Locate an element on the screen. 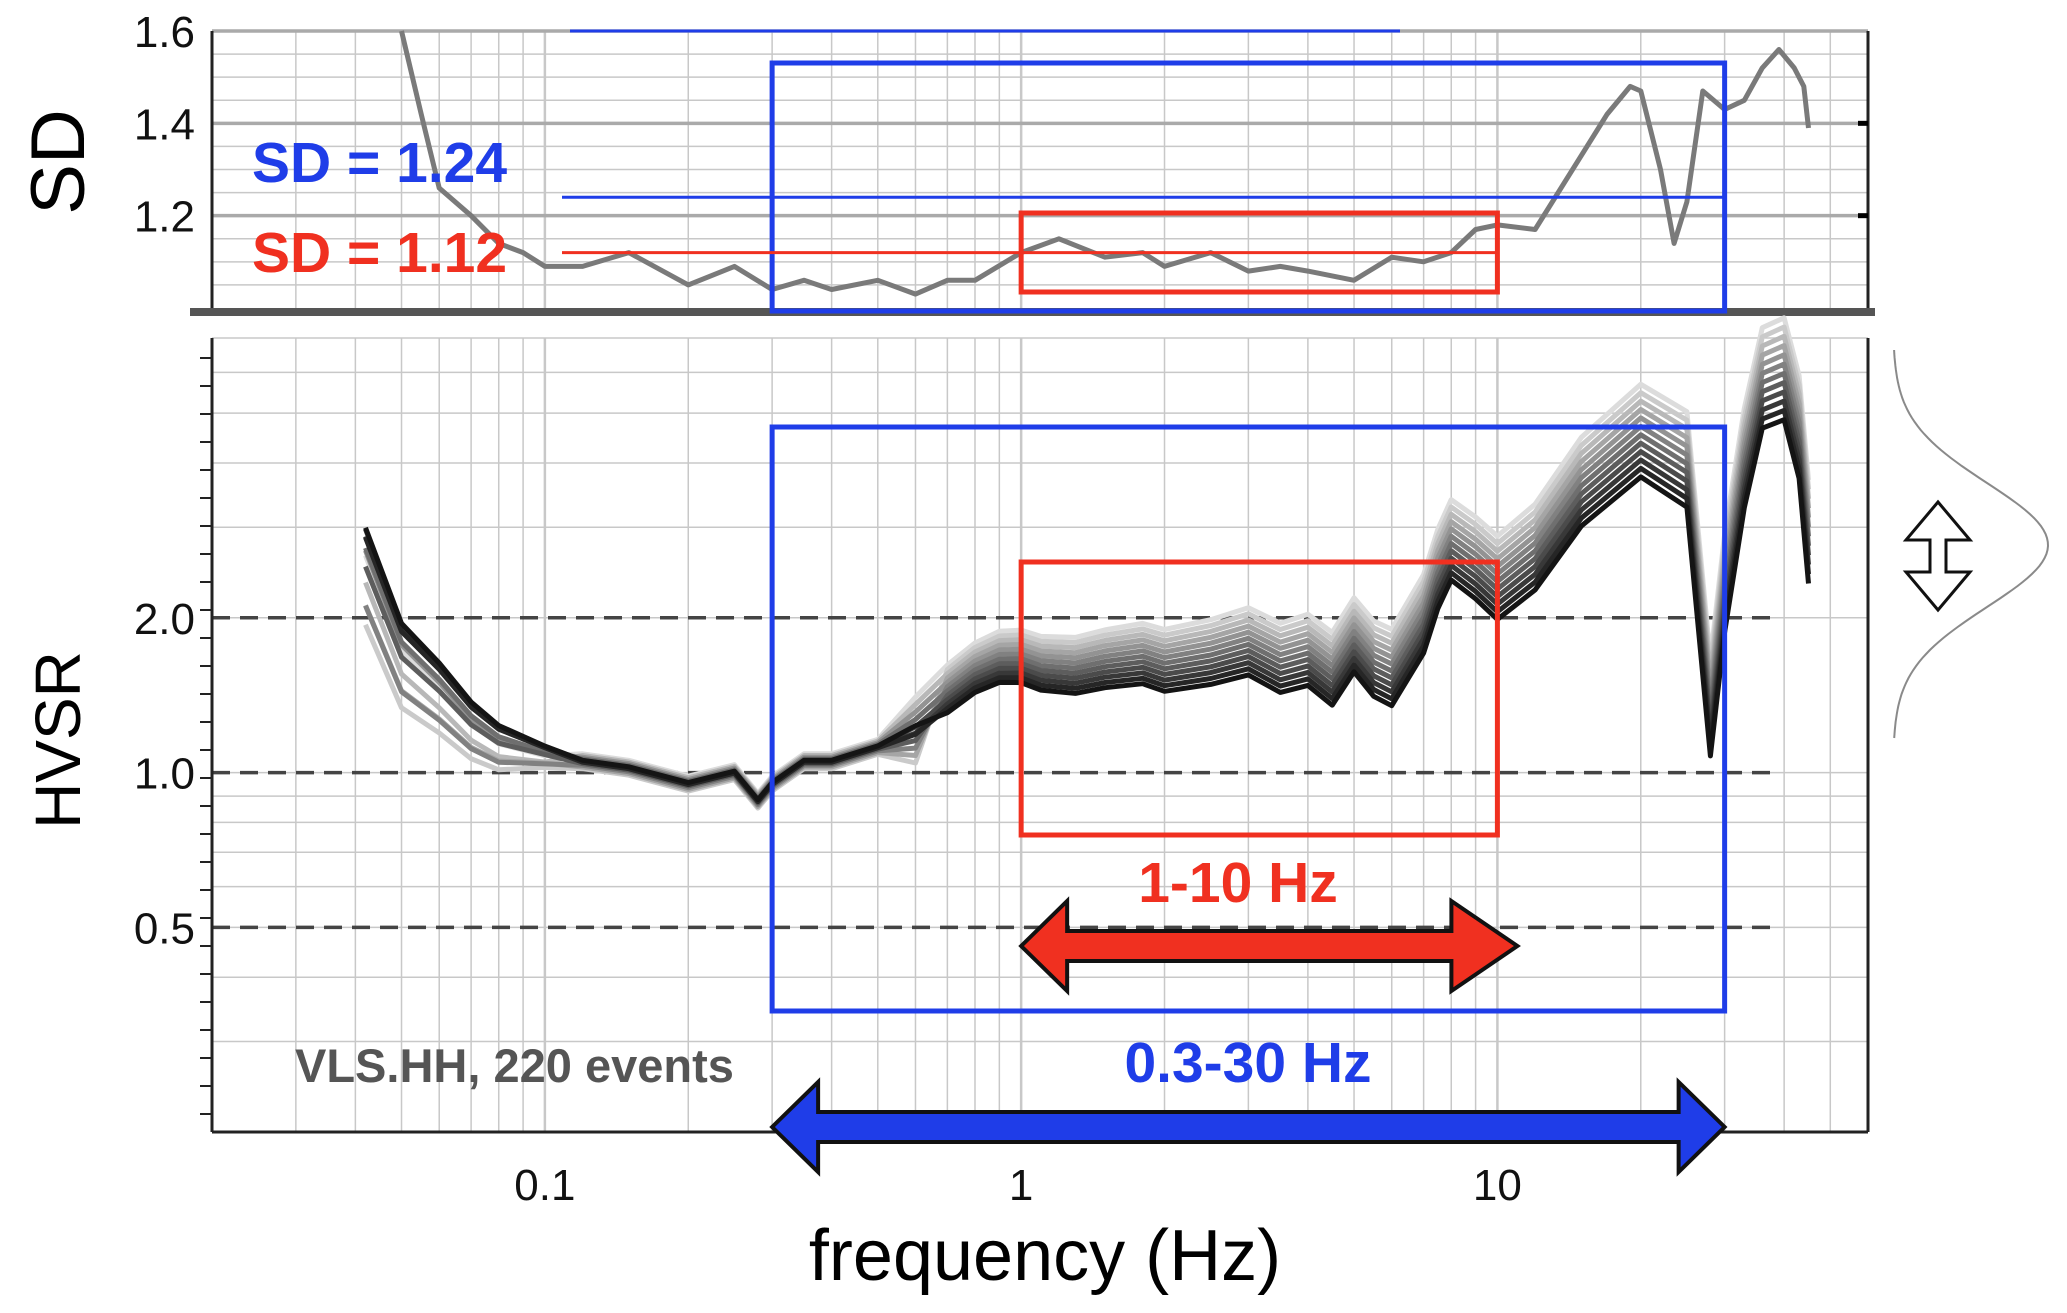  hvsr-y-tick-label: 2.0 is located at coordinates (164, 619).